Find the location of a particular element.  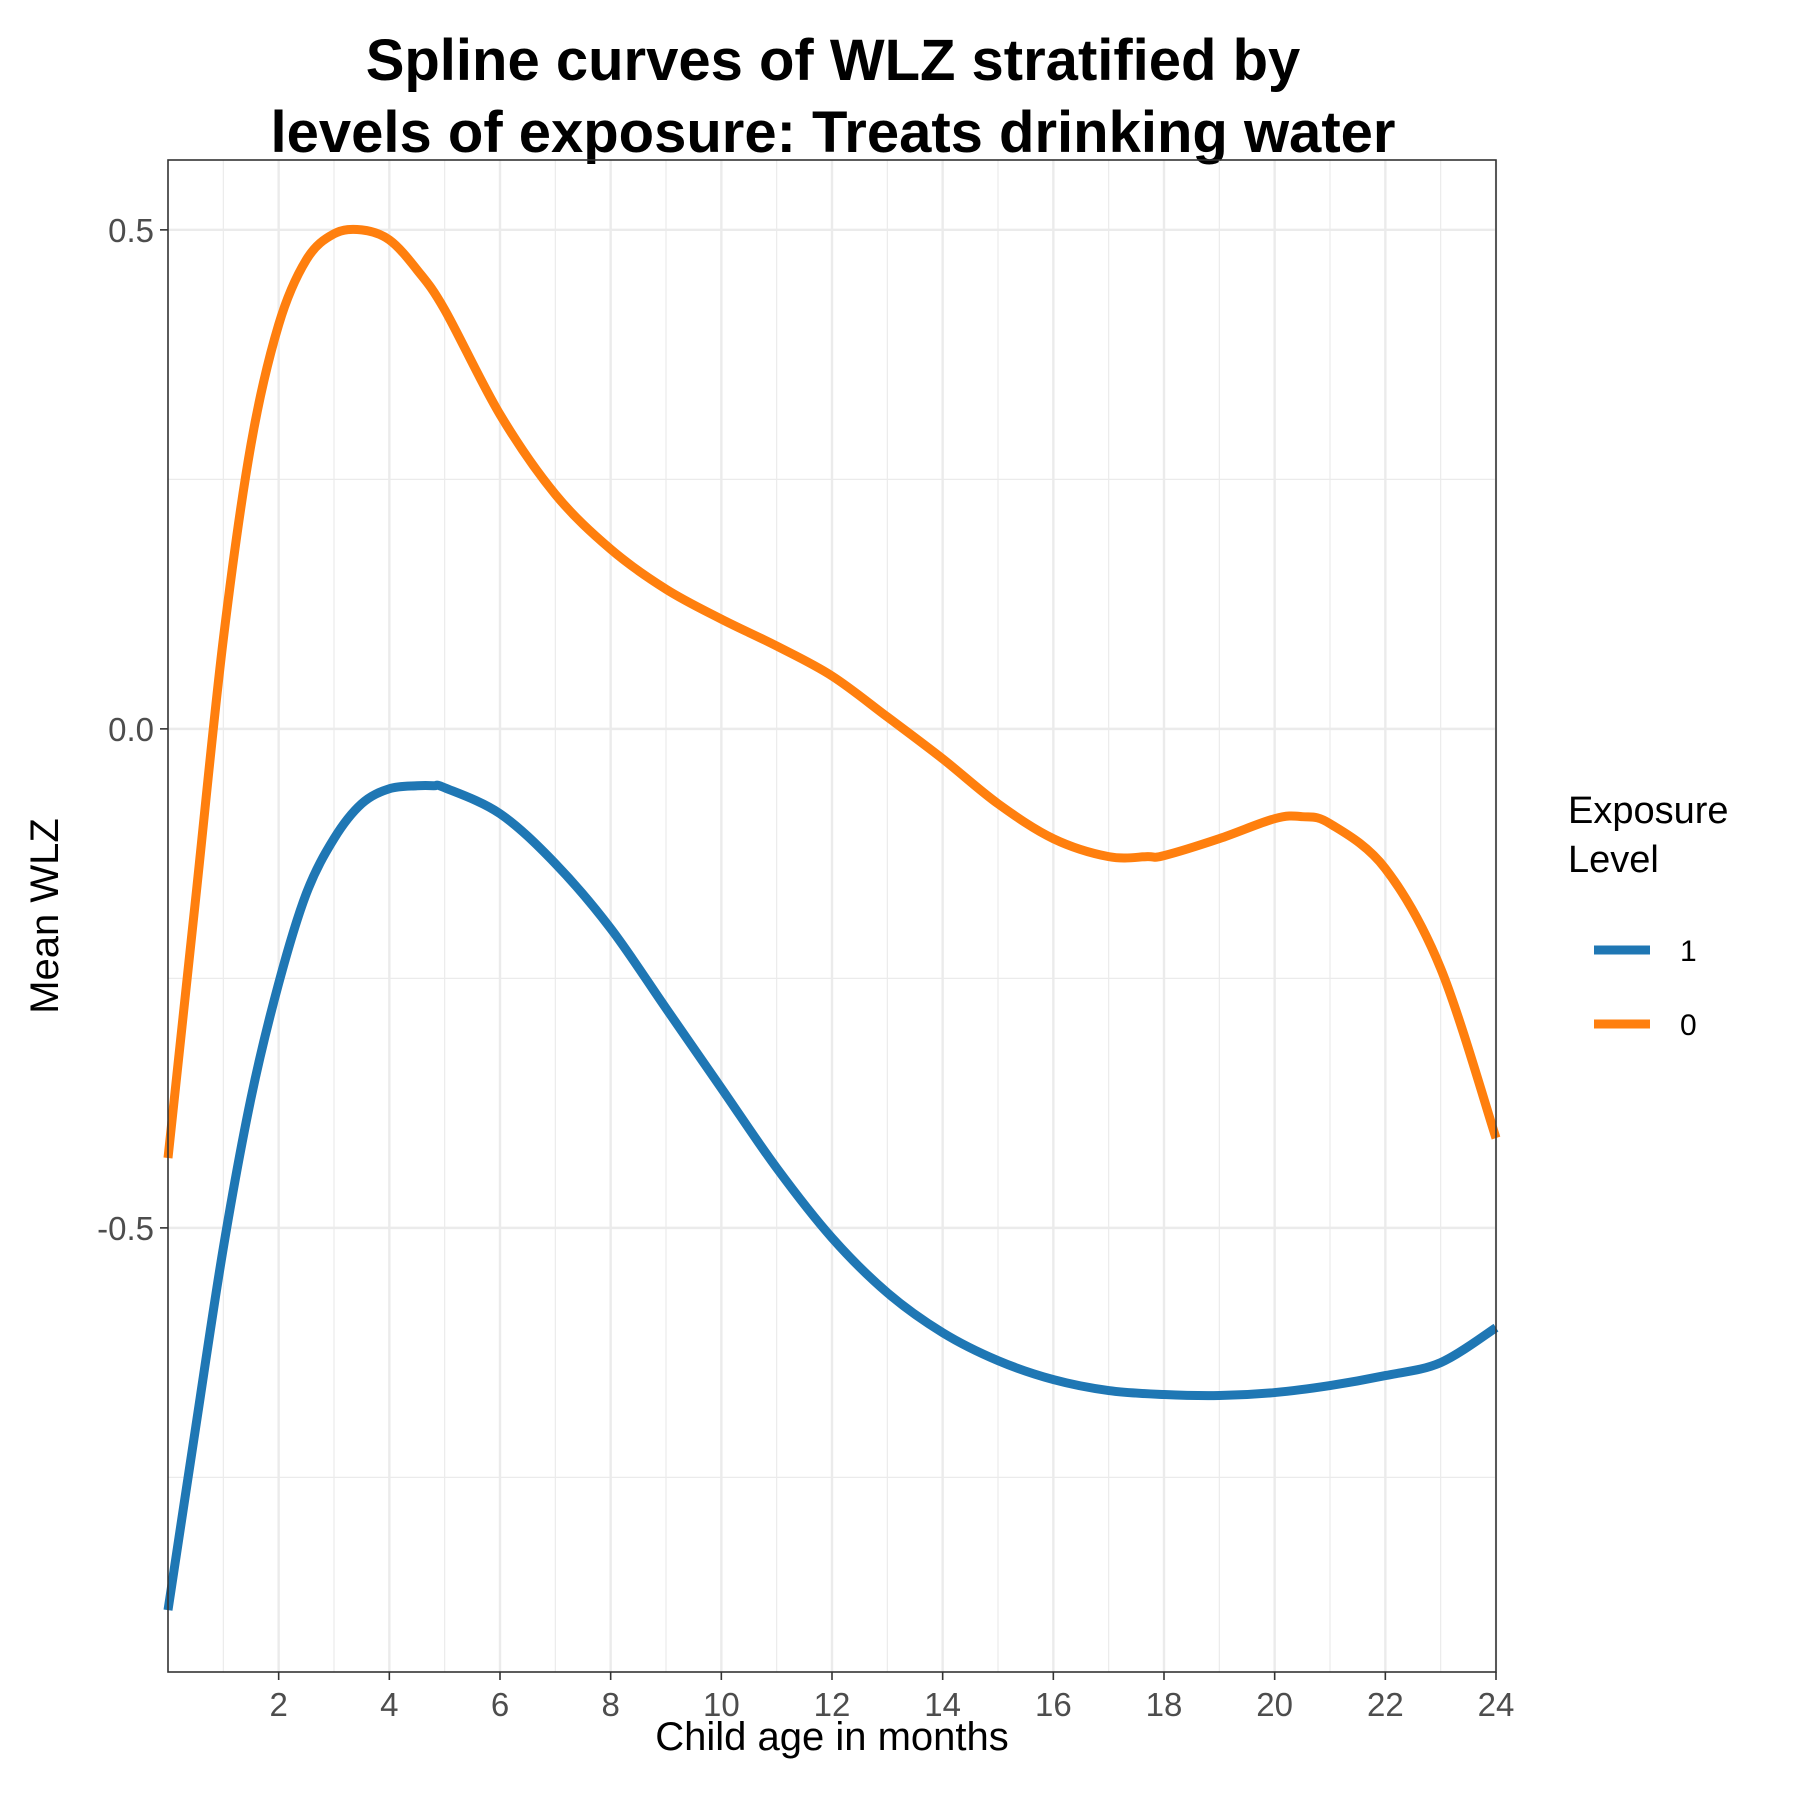

x-tick-label: 18 is located at coordinates (1164, 1704).